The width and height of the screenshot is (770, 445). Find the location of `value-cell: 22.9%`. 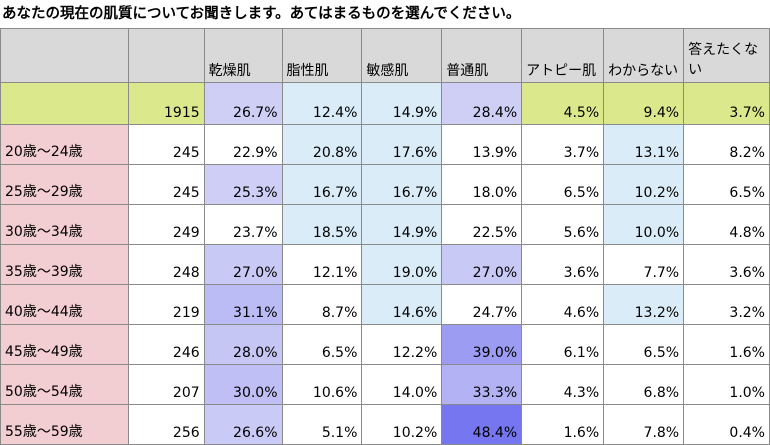

value-cell: 22.9% is located at coordinates (243, 144).